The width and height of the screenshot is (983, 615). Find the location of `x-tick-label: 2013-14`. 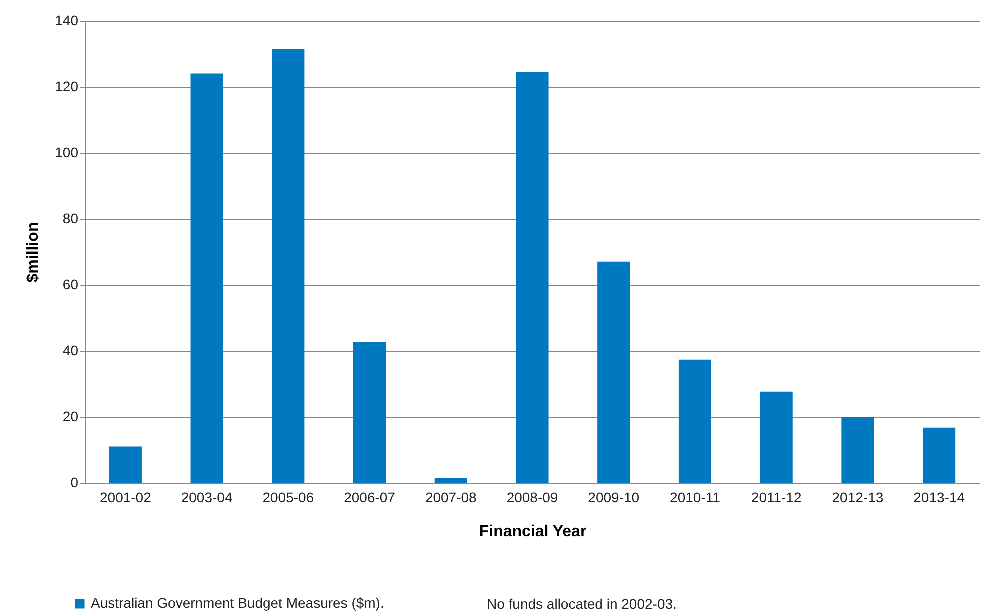

x-tick-label: 2013-14 is located at coordinates (940, 498).